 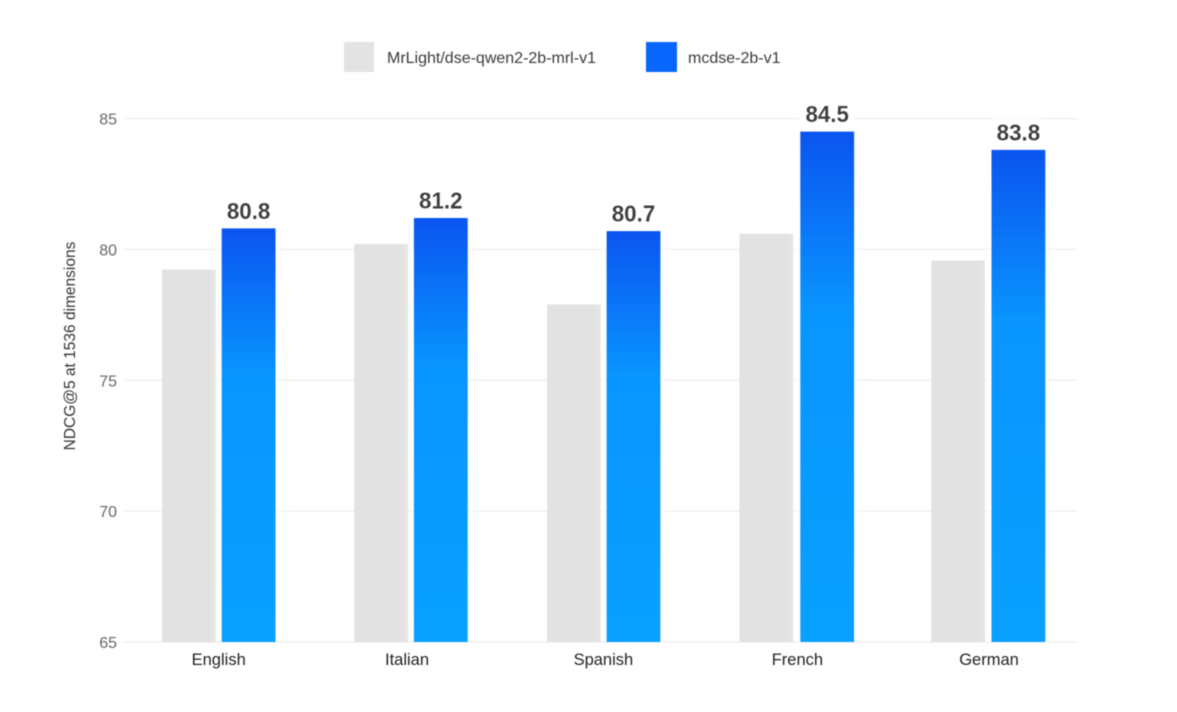 I want to click on svg-text: 65, so click(x=108, y=643).